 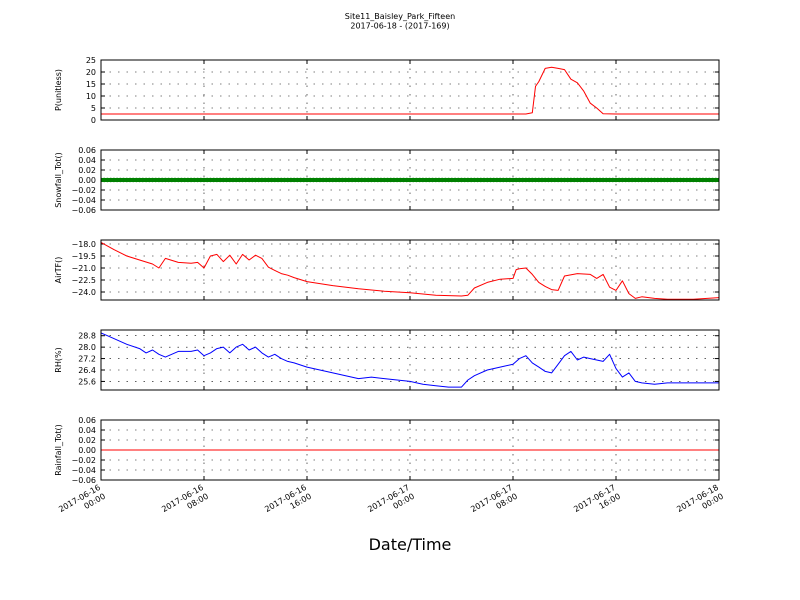 I want to click on y-axis-label: RH(%), so click(x=58, y=359).